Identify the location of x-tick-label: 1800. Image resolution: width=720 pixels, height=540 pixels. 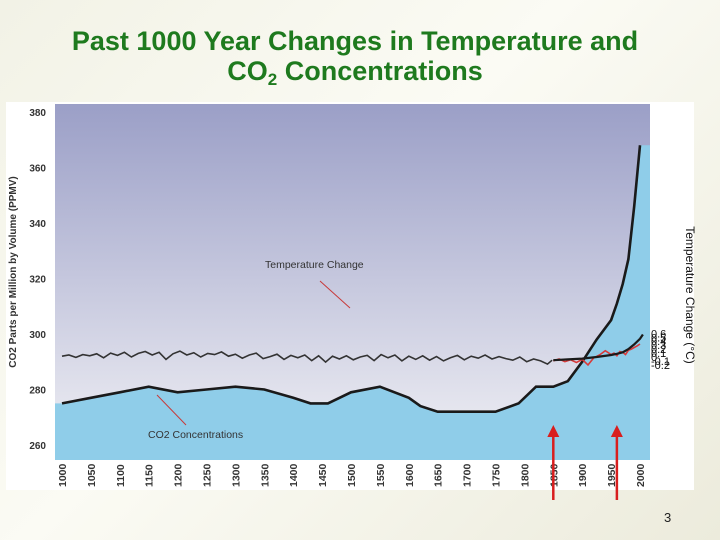
(525, 475).